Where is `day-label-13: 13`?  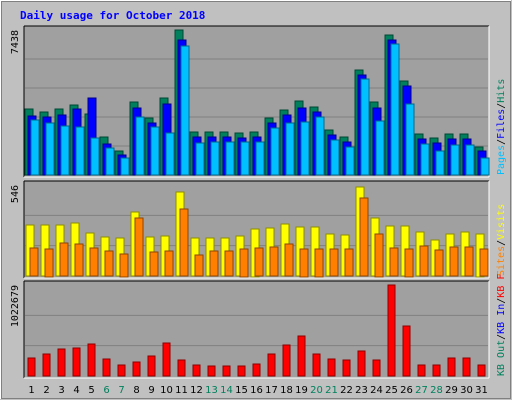 day-label-13: 13 is located at coordinates (211, 390).